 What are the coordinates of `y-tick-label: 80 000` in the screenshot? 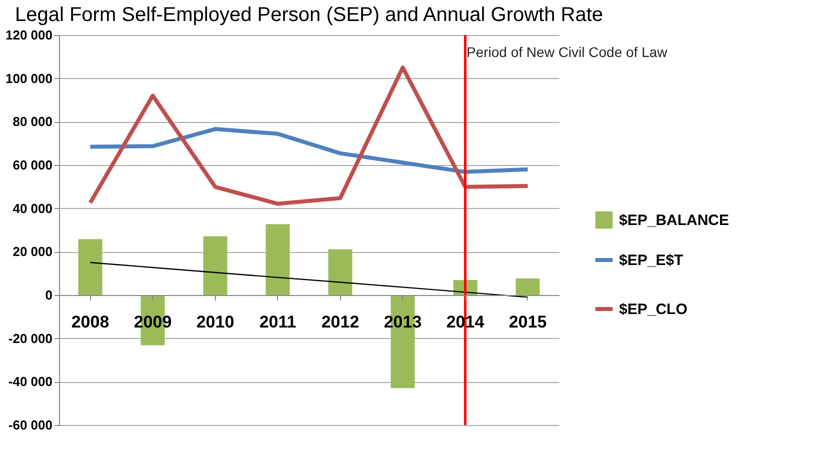 It's located at (32, 122).